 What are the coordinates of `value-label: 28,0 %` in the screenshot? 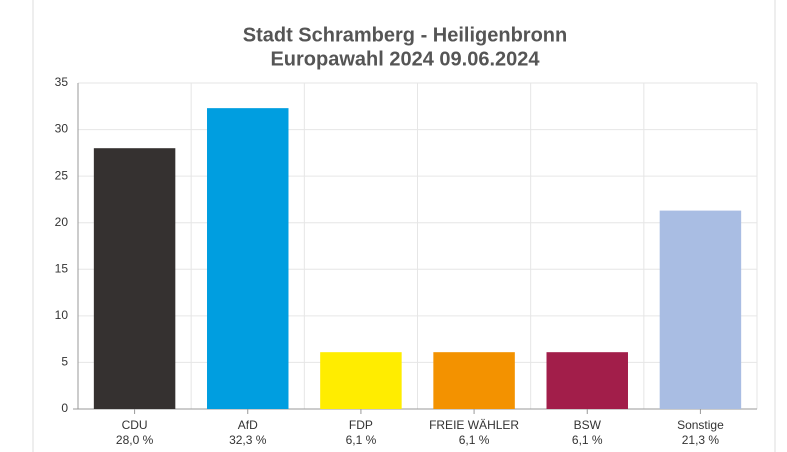 It's located at (135, 440).